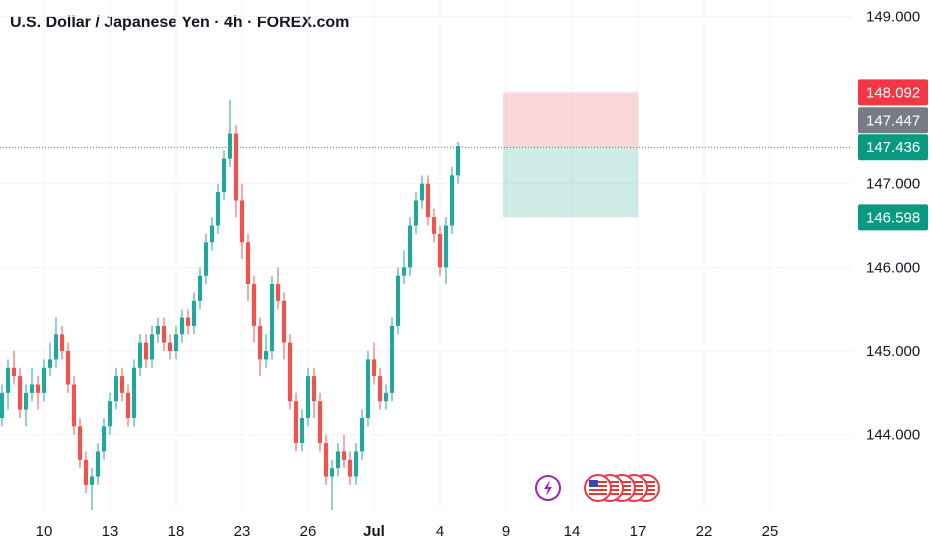  I want to click on price-tag: 148.092, so click(893, 92).